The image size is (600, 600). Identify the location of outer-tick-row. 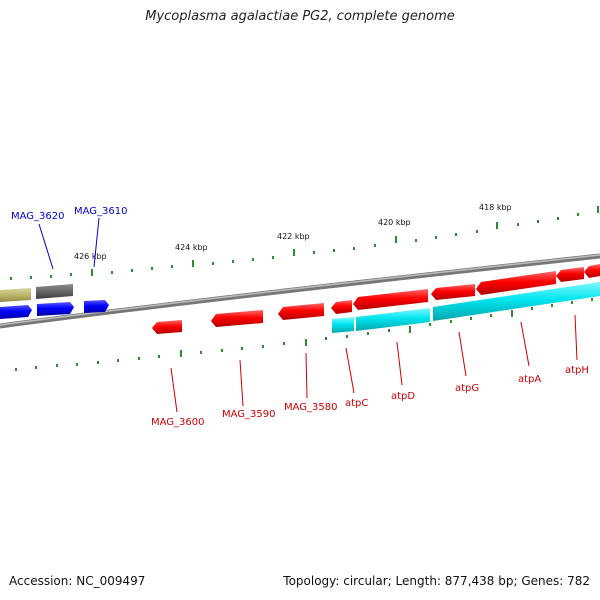
(304, 243).